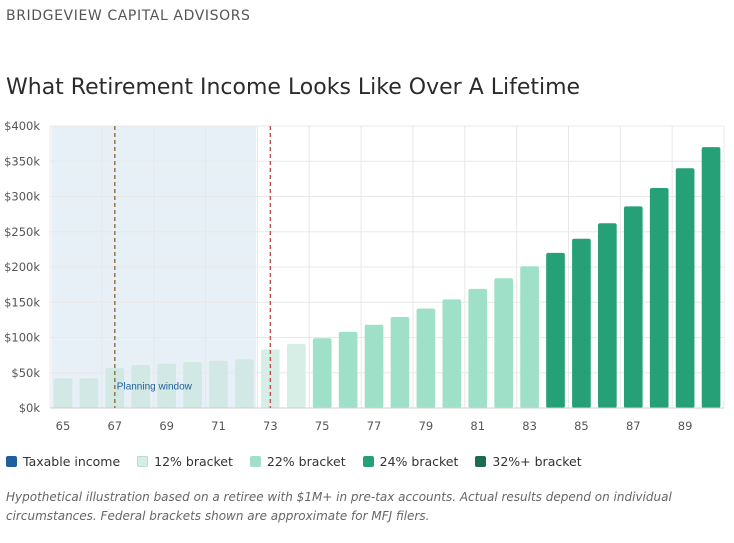 The height and width of the screenshot is (543, 734). I want to click on legend-item-32: 32%+ bracket, so click(528, 461).